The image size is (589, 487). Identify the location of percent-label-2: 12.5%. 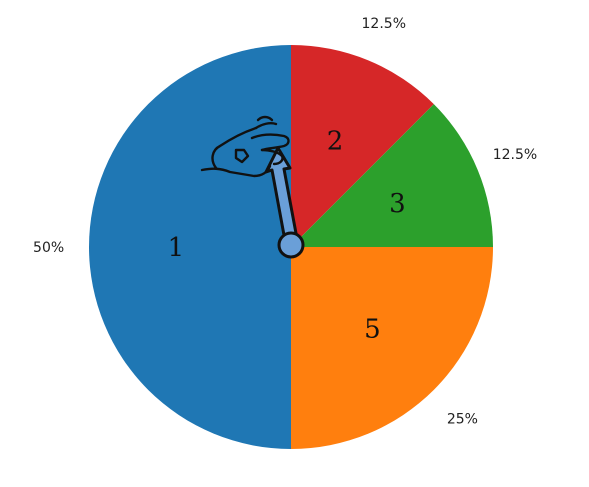
(384, 24).